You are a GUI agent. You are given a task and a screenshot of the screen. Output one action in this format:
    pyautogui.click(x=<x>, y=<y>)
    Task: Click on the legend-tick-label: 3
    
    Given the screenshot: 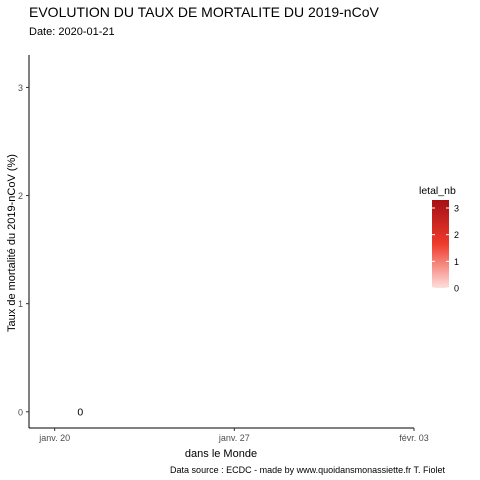 What is the action you would take?
    pyautogui.click(x=456, y=209)
    